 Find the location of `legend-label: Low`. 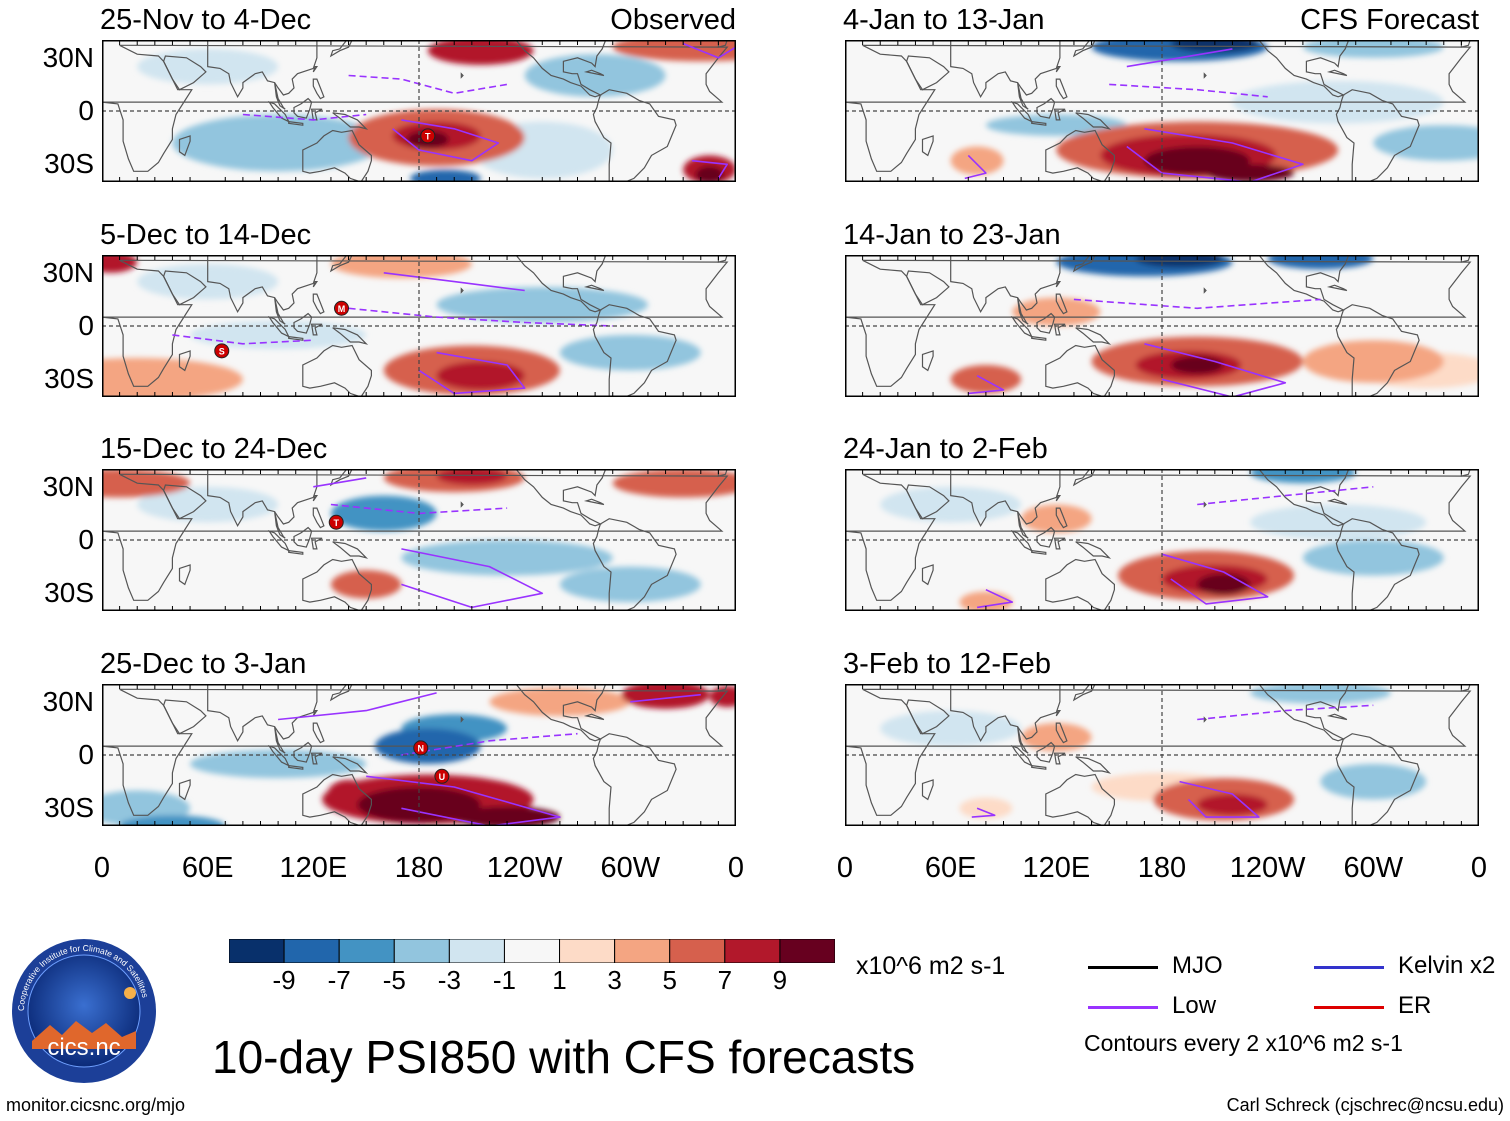

legend-label: Low is located at coordinates (1194, 1005).